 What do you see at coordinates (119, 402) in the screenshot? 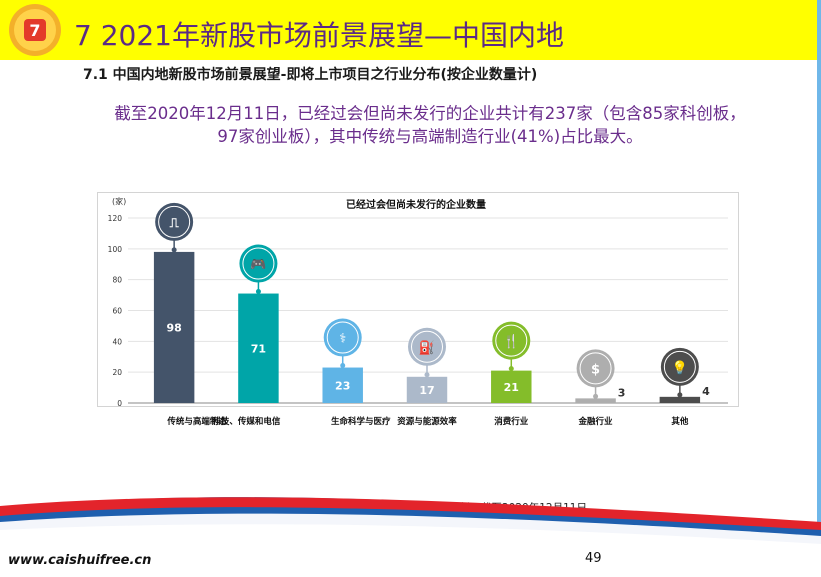
I see `y-tick-label: 0` at bounding box center [119, 402].